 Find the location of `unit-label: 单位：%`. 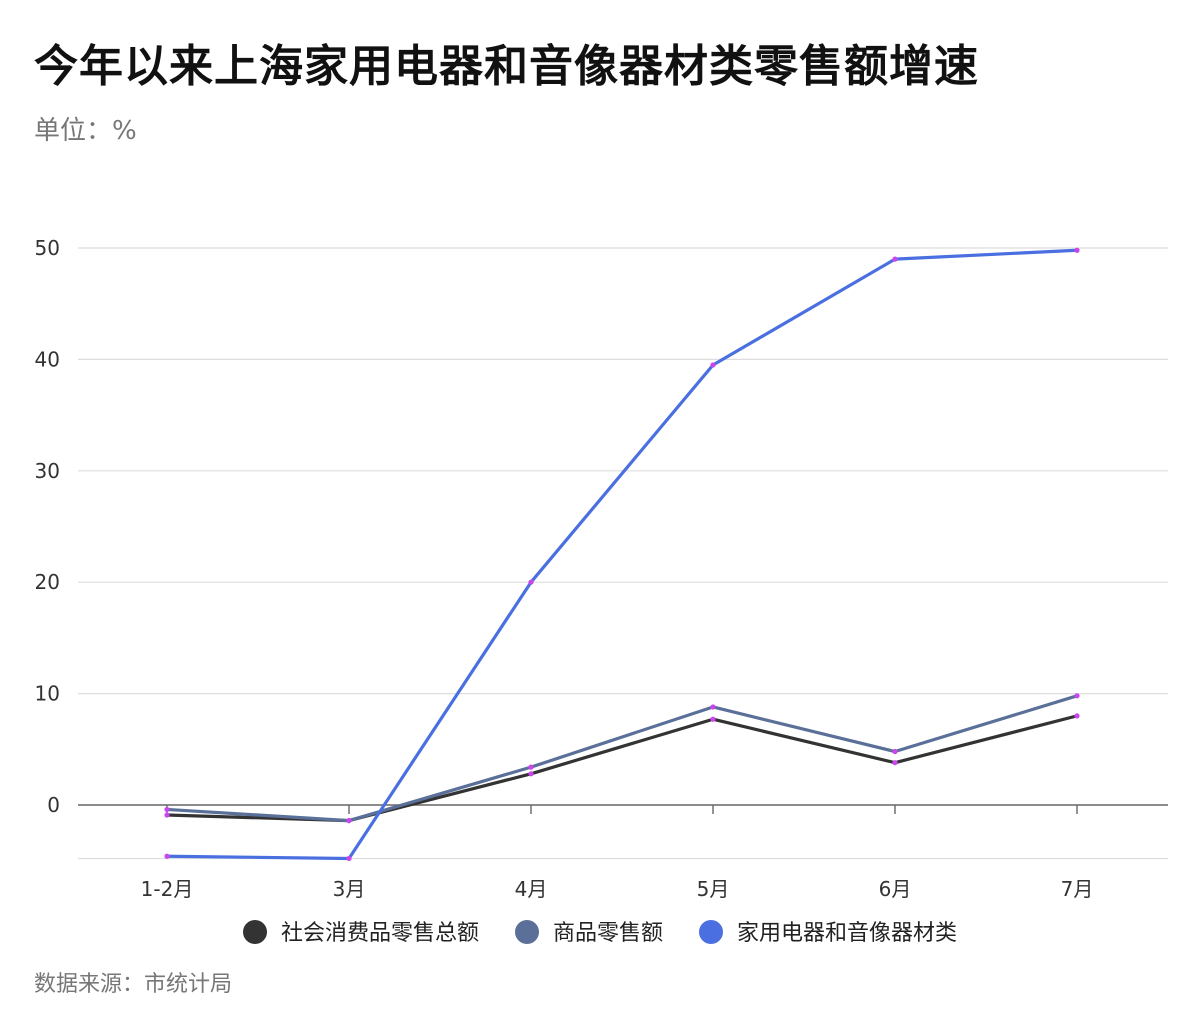

unit-label: 单位：% is located at coordinates (85, 131).